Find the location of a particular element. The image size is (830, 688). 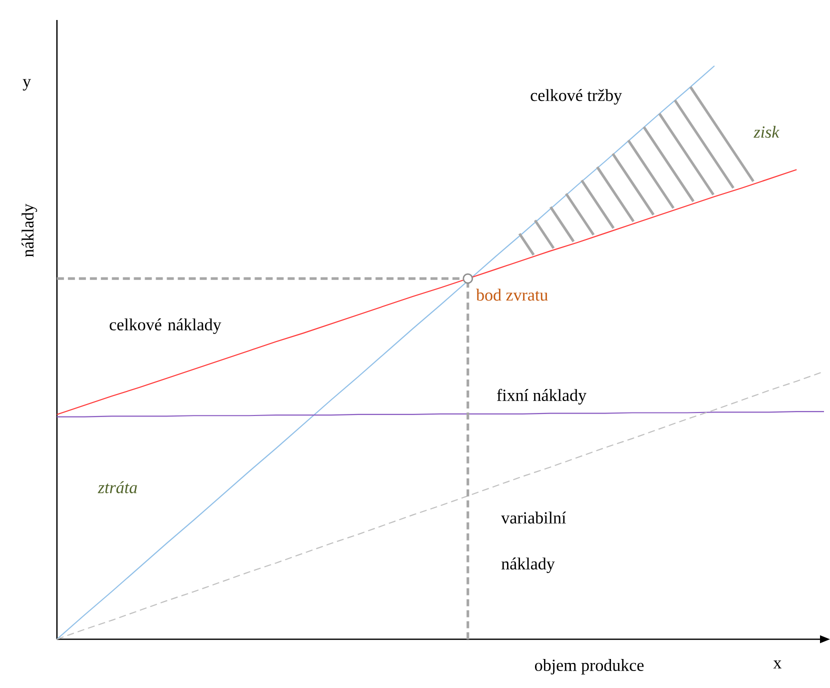

series-label: fixní náklady is located at coordinates (541, 396).